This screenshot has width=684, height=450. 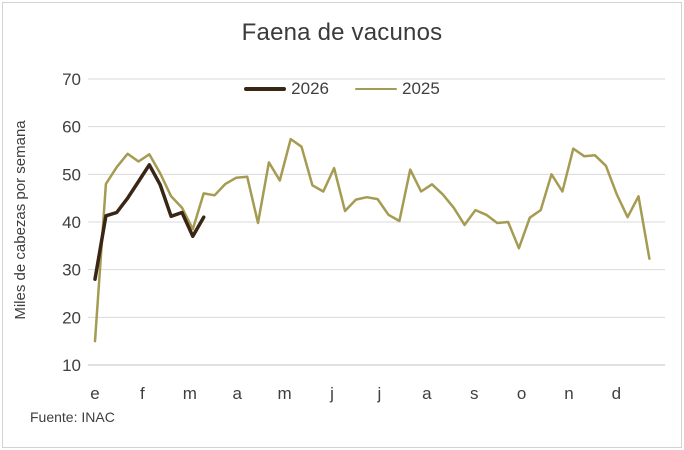 I want to click on x-month-label-8-a: a, so click(x=427, y=393).